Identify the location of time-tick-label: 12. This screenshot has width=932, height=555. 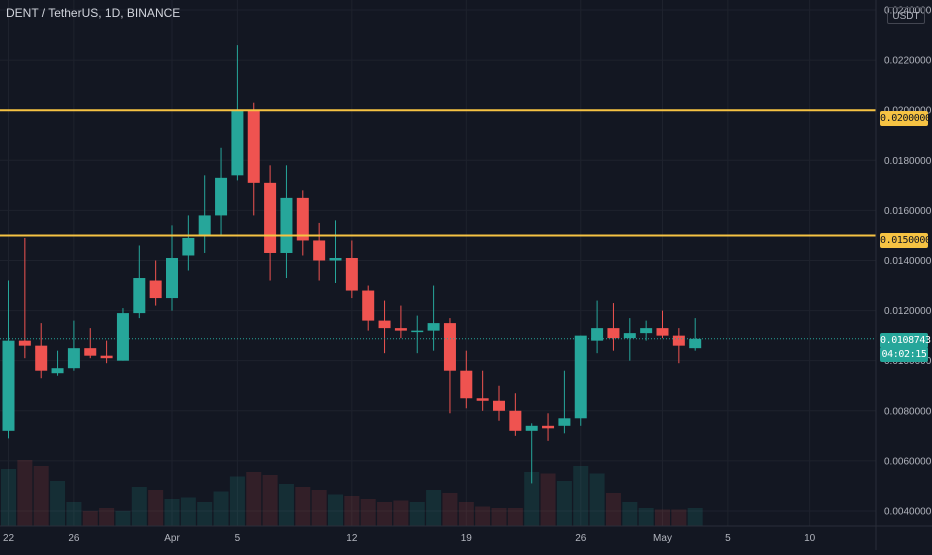
(352, 538).